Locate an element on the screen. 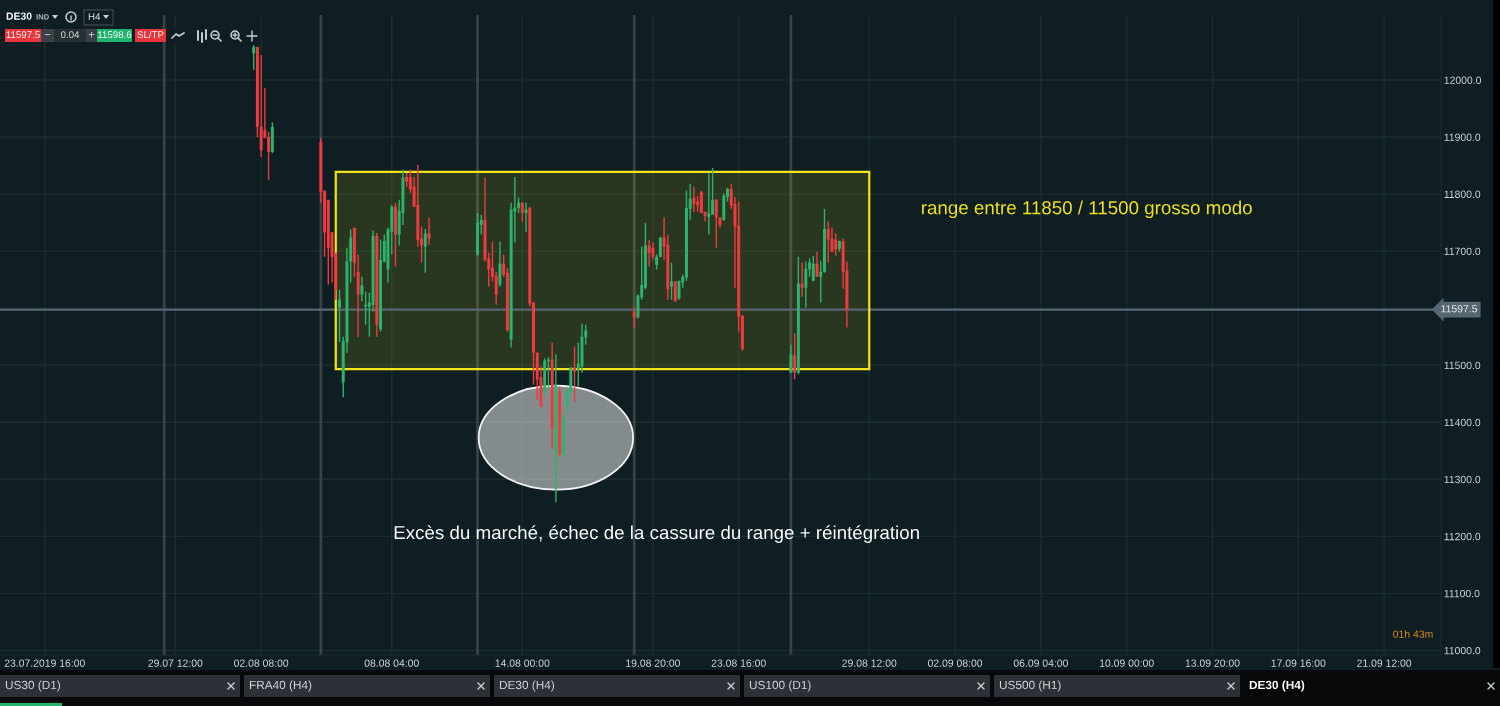 The image size is (1500, 706). annotation: Excès du marché, échec de la cassure du range + réintégration is located at coordinates (656, 534).